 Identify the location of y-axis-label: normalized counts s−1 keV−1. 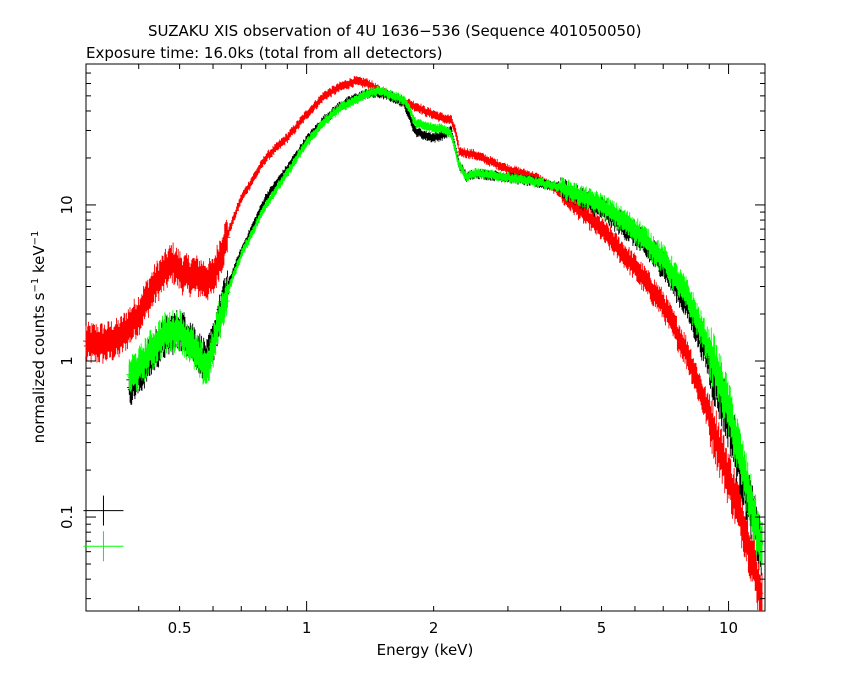
(39, 337).